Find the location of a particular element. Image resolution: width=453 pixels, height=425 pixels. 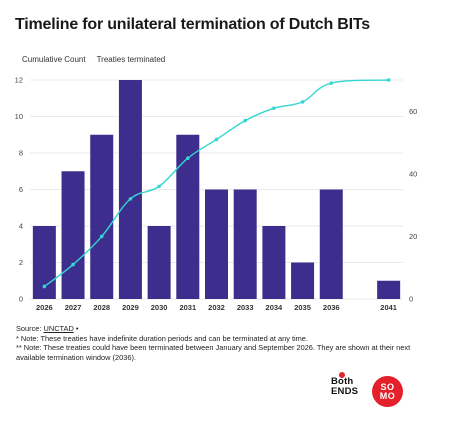

source-prefix: Source: is located at coordinates (30, 328).